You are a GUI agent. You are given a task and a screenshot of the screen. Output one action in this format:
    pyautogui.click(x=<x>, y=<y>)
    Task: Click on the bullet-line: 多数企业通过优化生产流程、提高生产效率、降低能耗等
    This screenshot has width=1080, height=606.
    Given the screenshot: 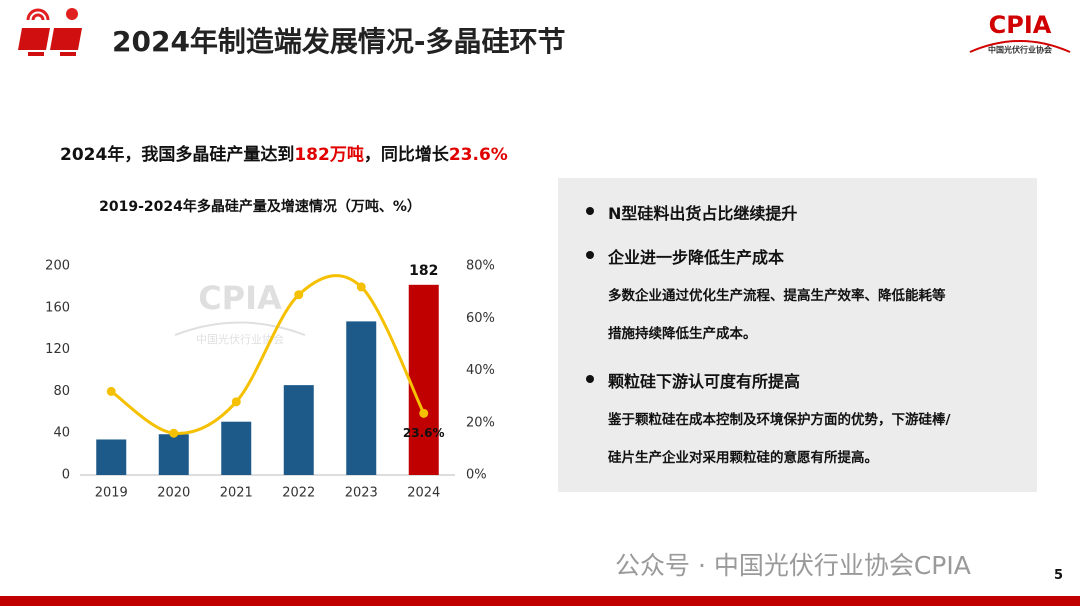 What is the action you would take?
    pyautogui.click(x=777, y=296)
    